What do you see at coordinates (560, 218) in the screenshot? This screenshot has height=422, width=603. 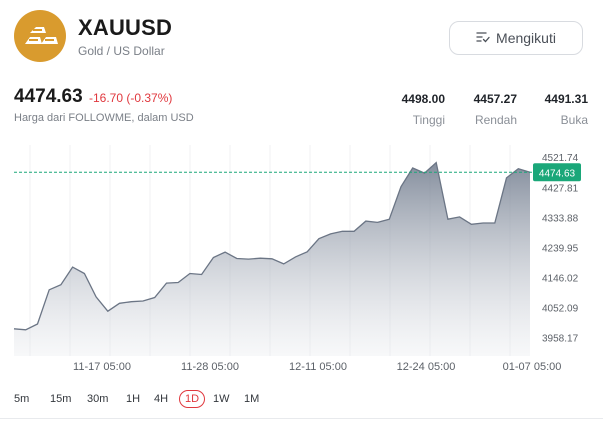 I see `y-tick-label-2: 4333.88` at bounding box center [560, 218].